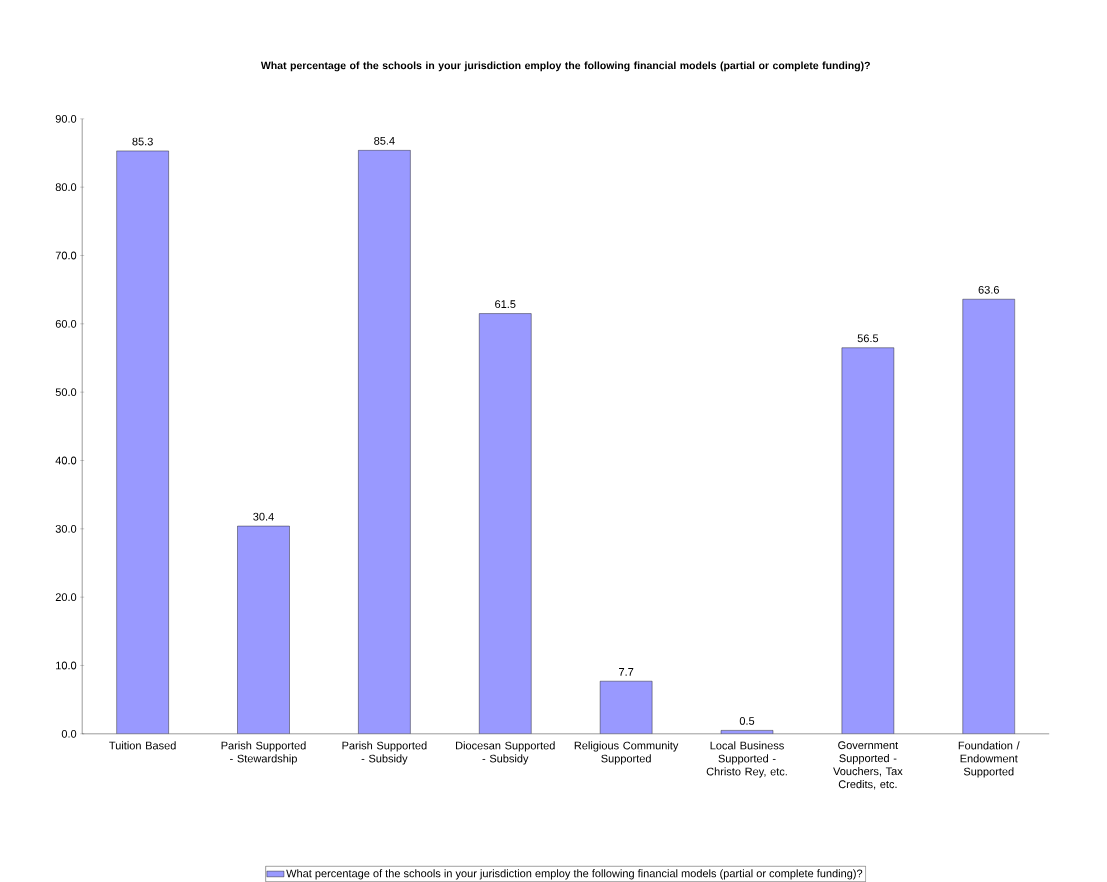 Image resolution: width=1107 pixels, height=882 pixels. What do you see at coordinates (505, 304) in the screenshot?
I see `data-label: 61.5` at bounding box center [505, 304].